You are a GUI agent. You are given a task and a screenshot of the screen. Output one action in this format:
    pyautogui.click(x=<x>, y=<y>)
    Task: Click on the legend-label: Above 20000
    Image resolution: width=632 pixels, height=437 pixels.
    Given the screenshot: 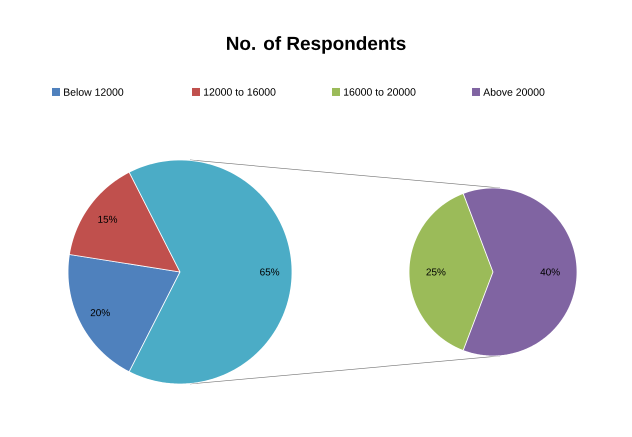 What is the action you would take?
    pyautogui.click(x=513, y=92)
    